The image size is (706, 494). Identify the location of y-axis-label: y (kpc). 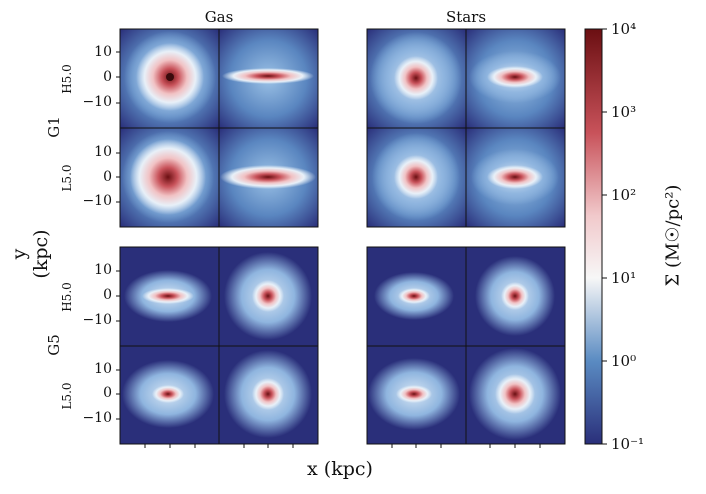
(30, 254).